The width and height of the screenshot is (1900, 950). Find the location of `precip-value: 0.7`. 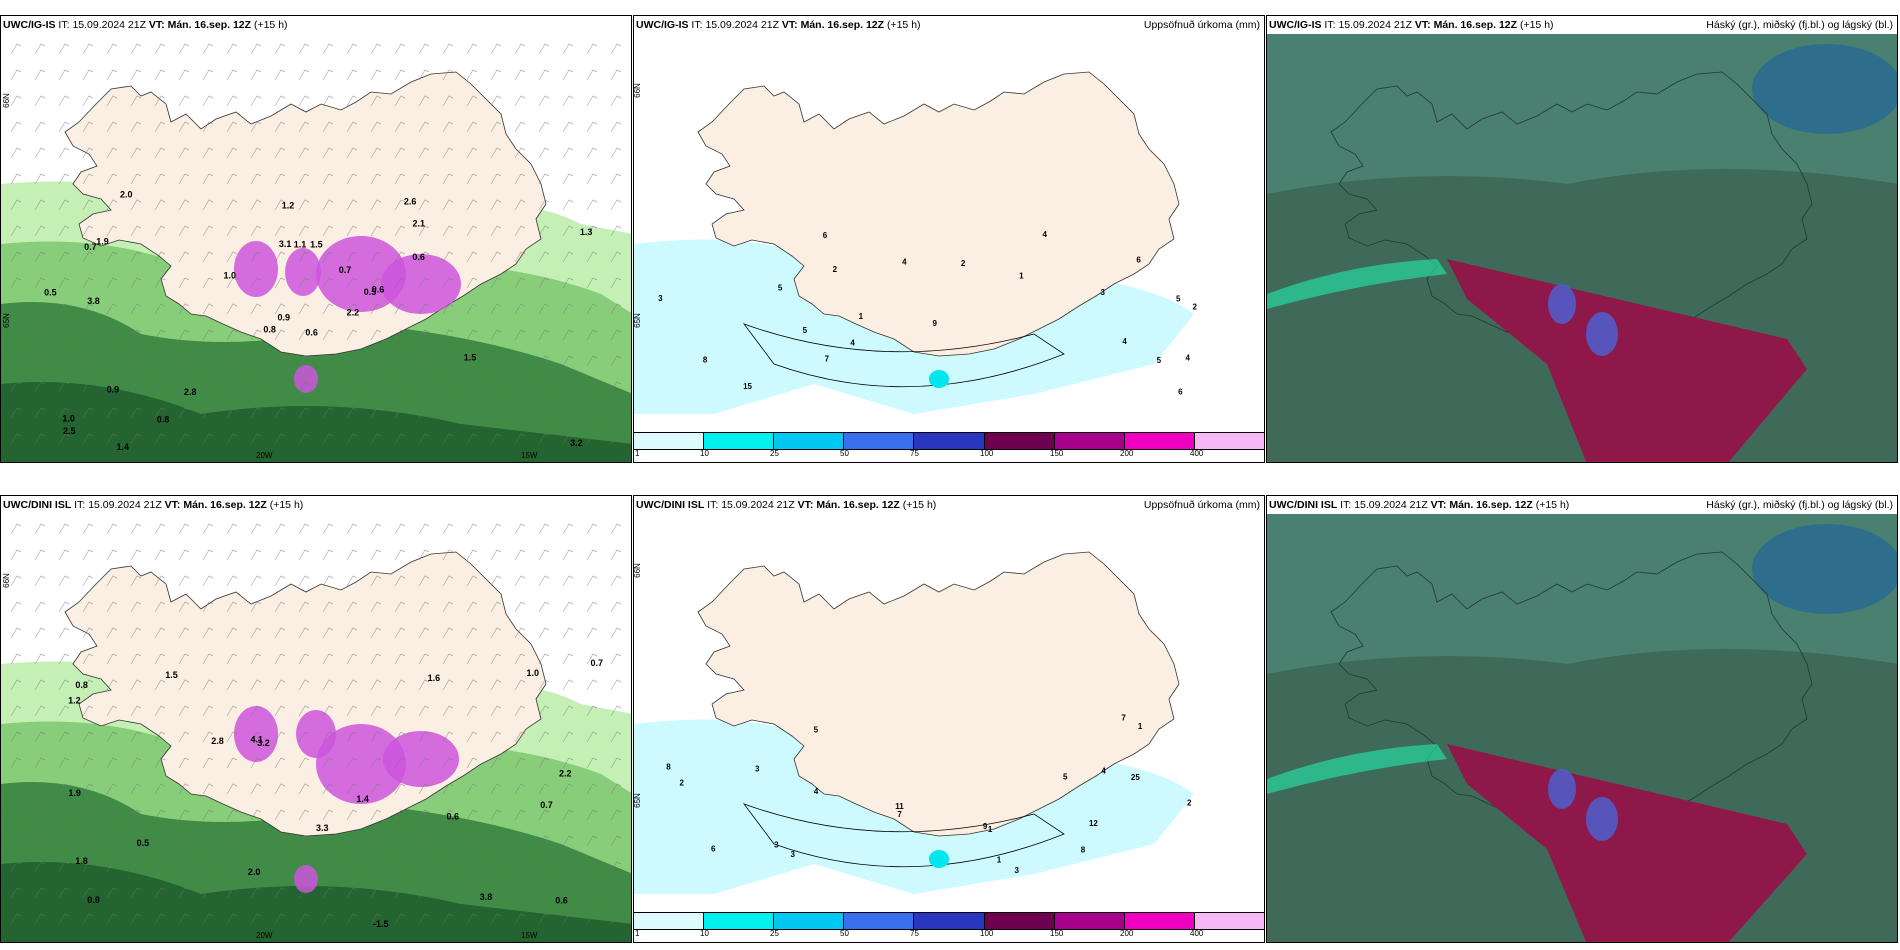

precip-value: 0.7 is located at coordinates (546, 805).